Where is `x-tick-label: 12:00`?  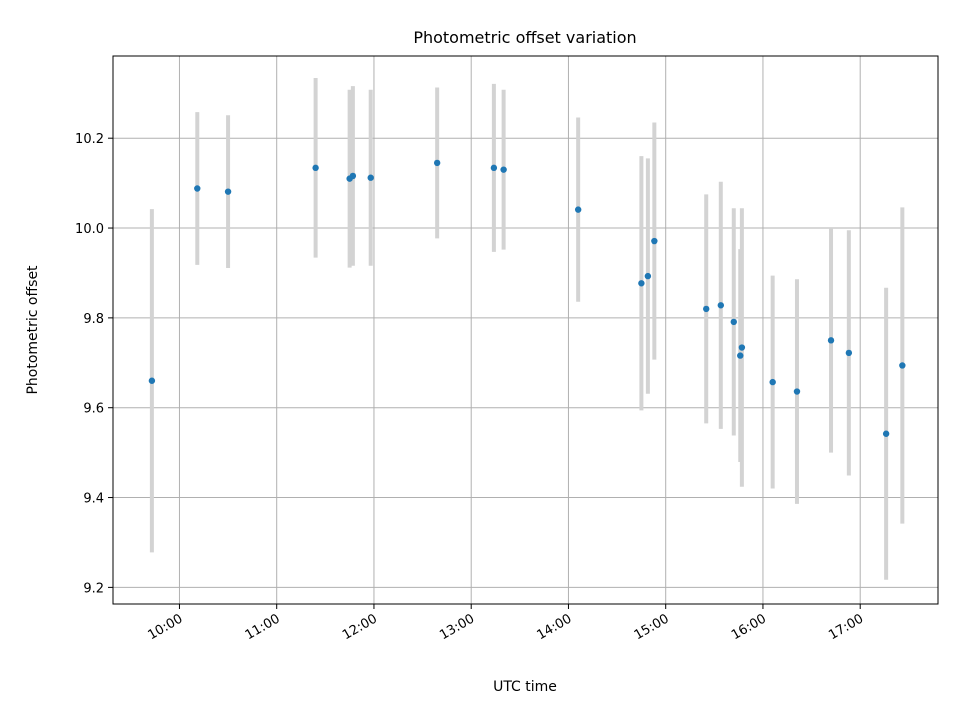
x-tick-label: 12:00 is located at coordinates (360, 627).